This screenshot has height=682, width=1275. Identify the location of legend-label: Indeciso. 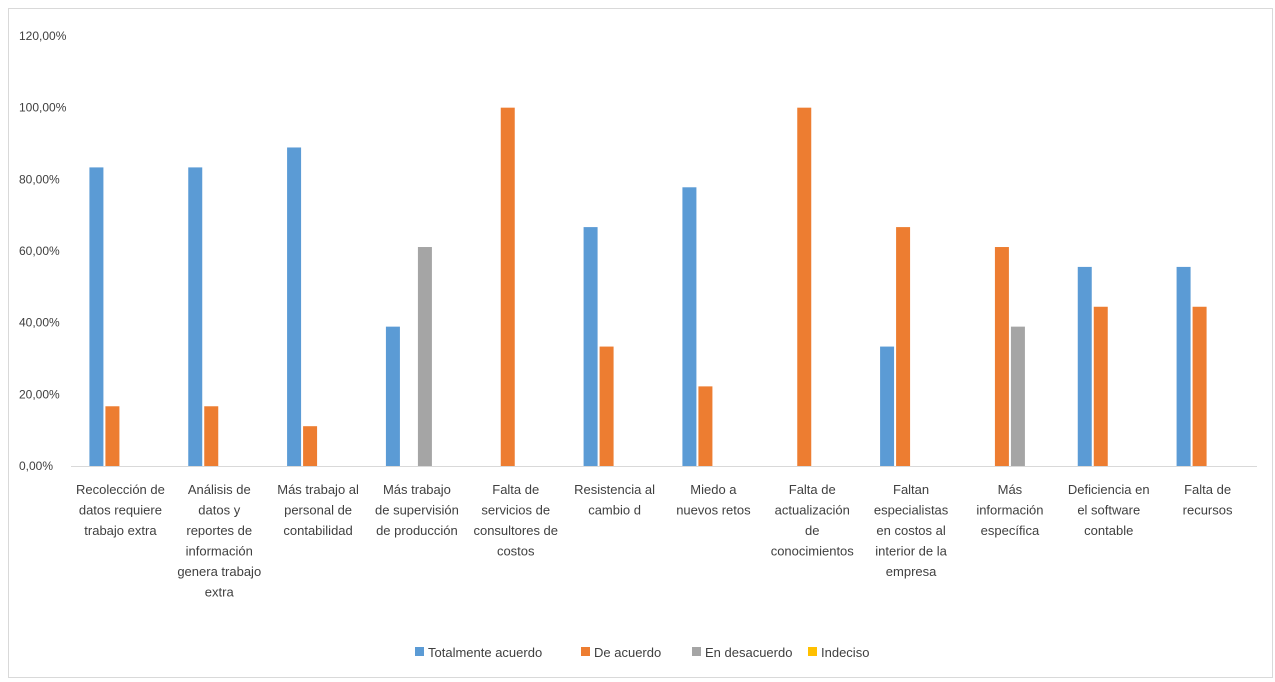
(845, 652).